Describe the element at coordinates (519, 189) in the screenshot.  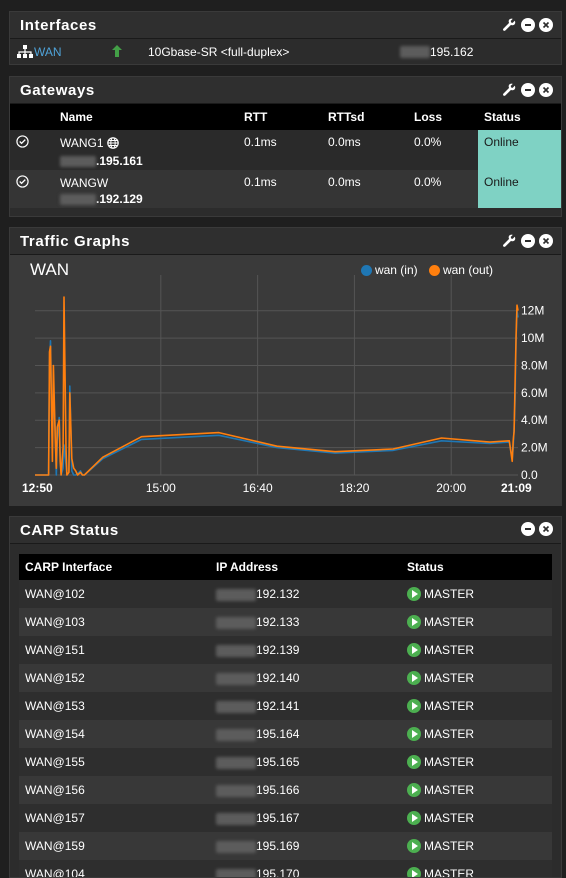
I see `gateway-status: Online` at that location.